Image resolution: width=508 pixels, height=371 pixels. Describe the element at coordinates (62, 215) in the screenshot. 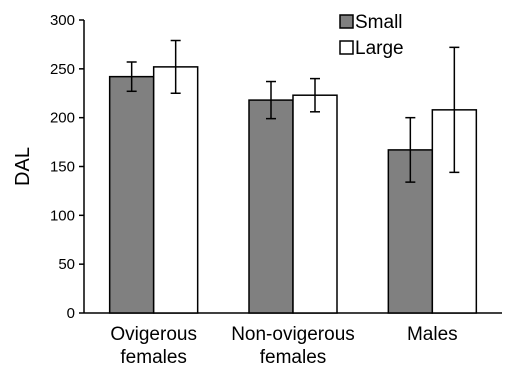

I see `y-tick-label: 100` at that location.